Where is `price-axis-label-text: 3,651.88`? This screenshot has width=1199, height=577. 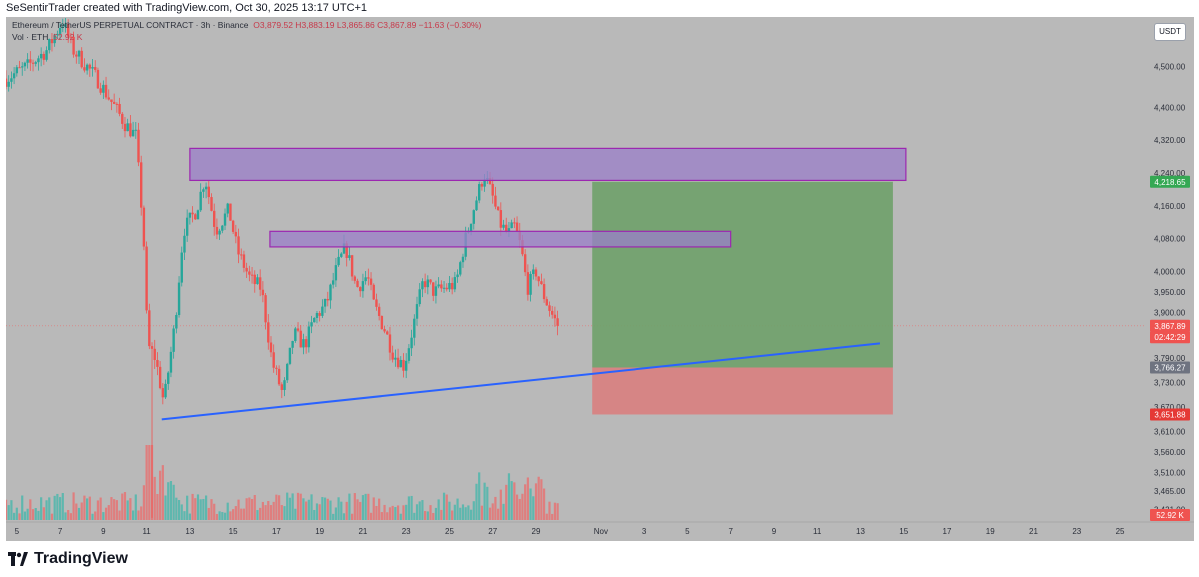
price-axis-label-text: 3,651.88 is located at coordinates (1170, 414).